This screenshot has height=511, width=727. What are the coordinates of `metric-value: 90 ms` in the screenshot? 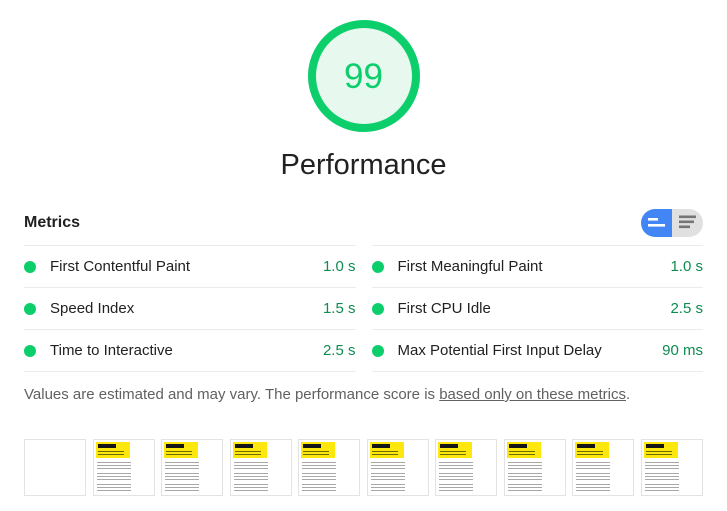 It's located at (682, 350).